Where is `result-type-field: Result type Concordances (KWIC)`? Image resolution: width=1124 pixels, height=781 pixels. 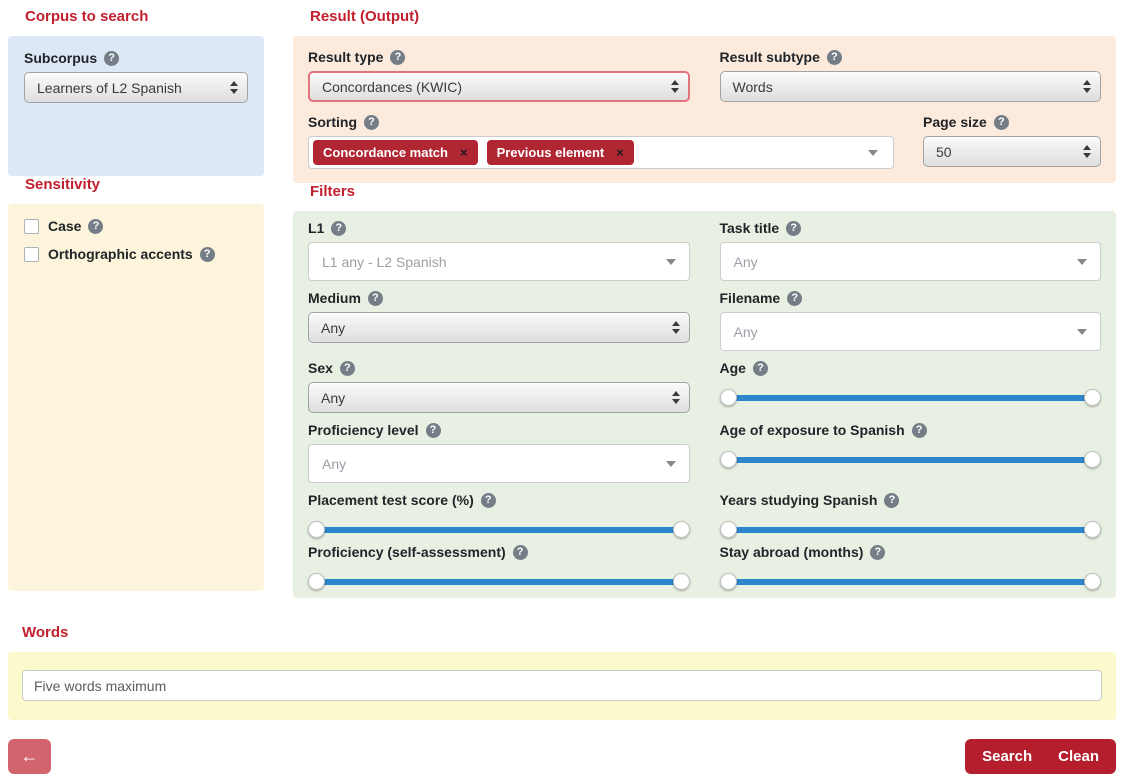
result-type-field: Result type Concordances (KWIC) is located at coordinates (499, 75).